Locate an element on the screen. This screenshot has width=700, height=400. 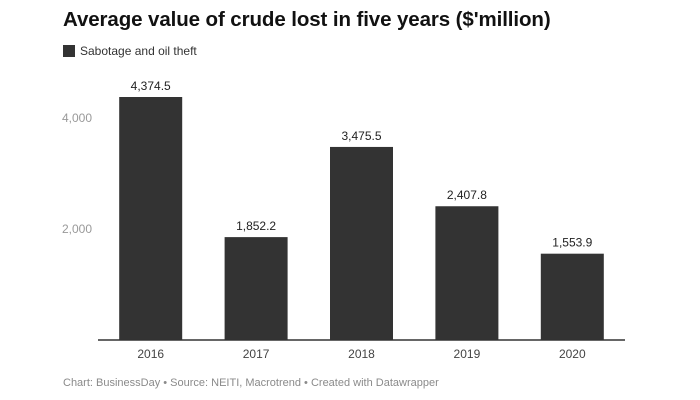
x-tick-label: 2018 is located at coordinates (361, 354).